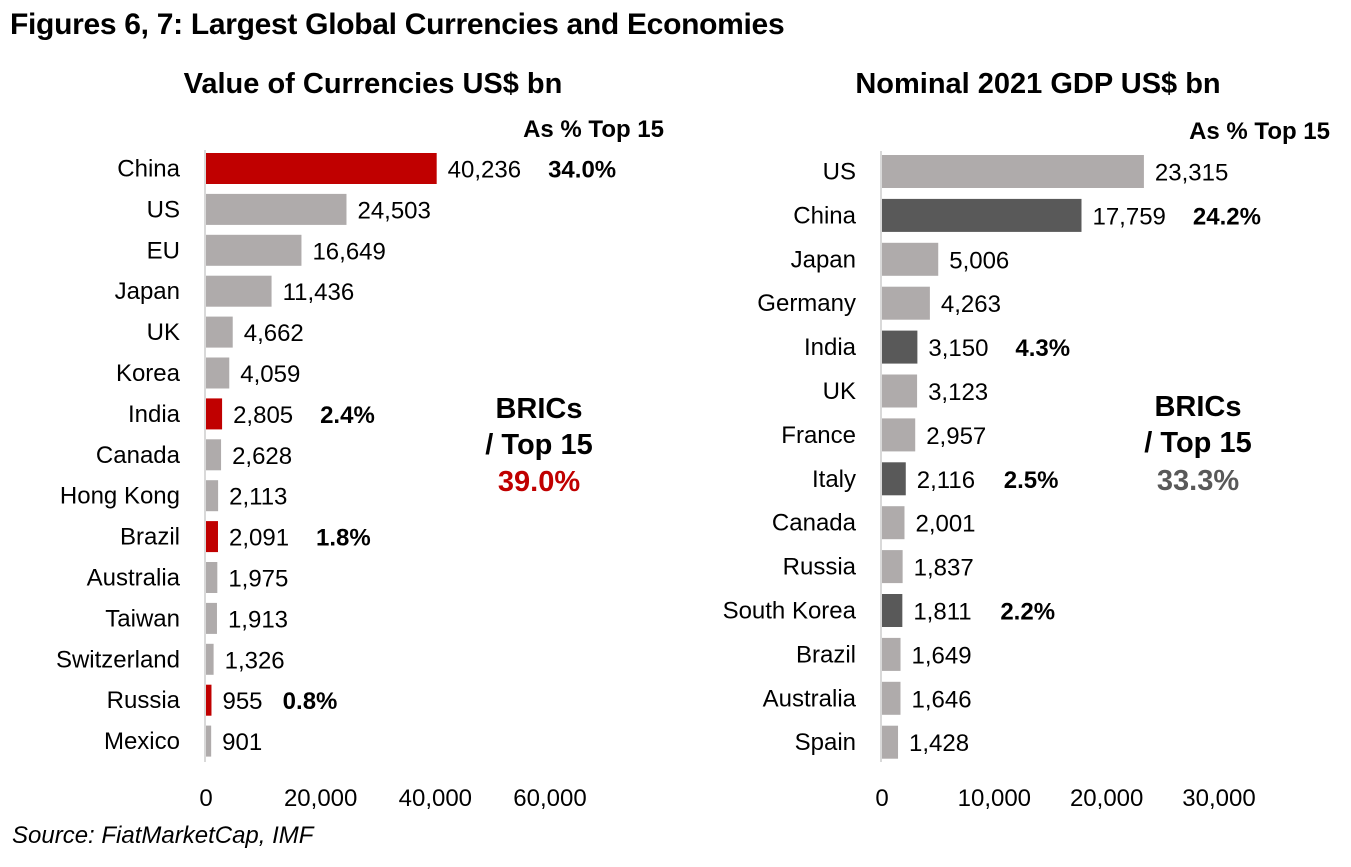  What do you see at coordinates (120, 496) in the screenshot?
I see `category-label: Hong Kong` at bounding box center [120, 496].